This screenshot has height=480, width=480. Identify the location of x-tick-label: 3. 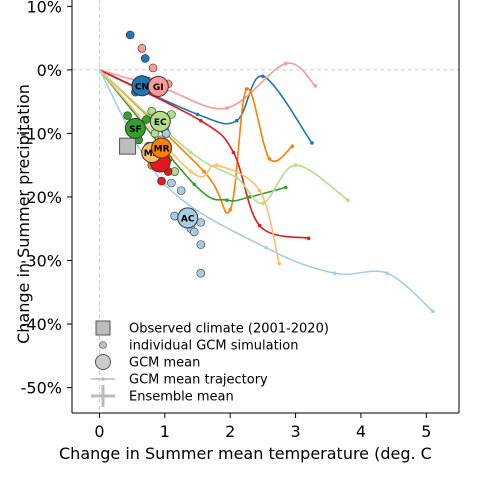
(295, 431).